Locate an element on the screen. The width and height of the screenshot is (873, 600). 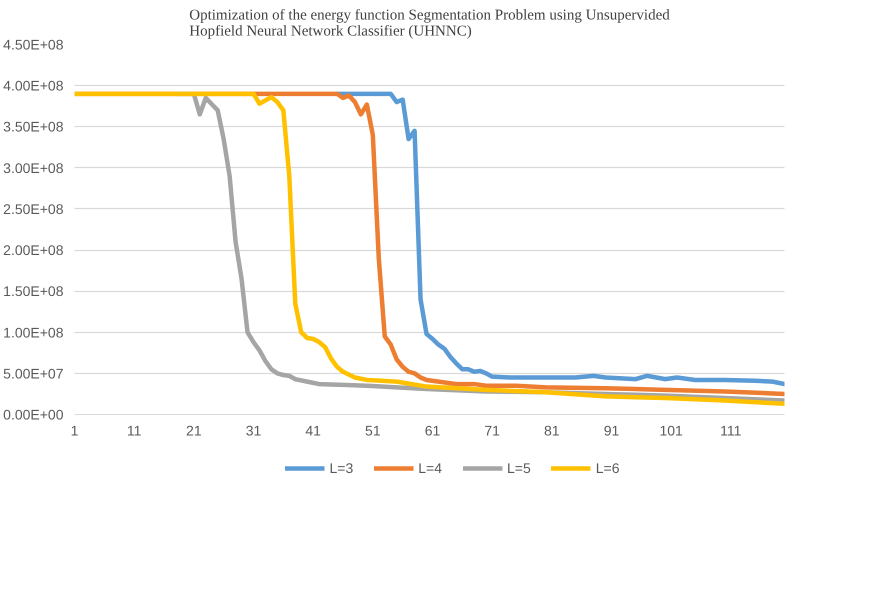
legend-label: L=6 is located at coordinates (608, 468).